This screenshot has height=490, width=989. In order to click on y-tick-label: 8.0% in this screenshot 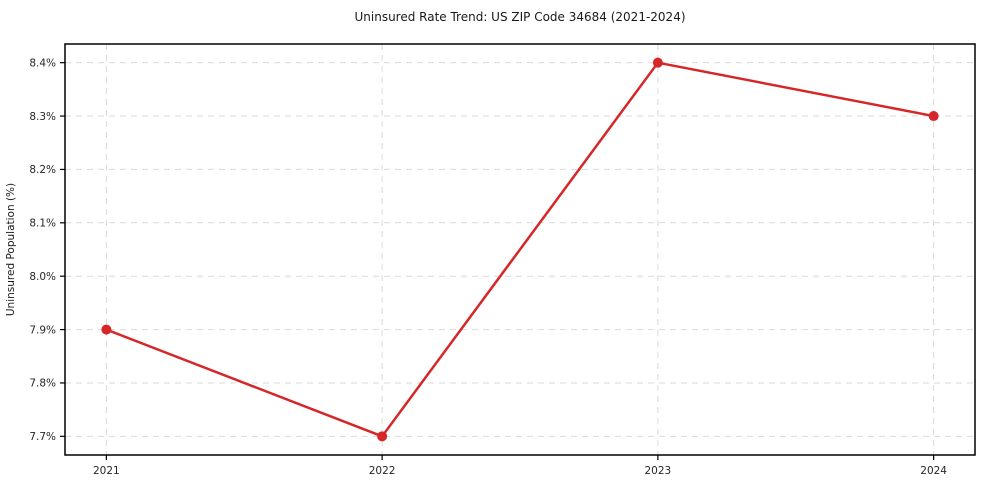, I will do `click(42, 277)`.